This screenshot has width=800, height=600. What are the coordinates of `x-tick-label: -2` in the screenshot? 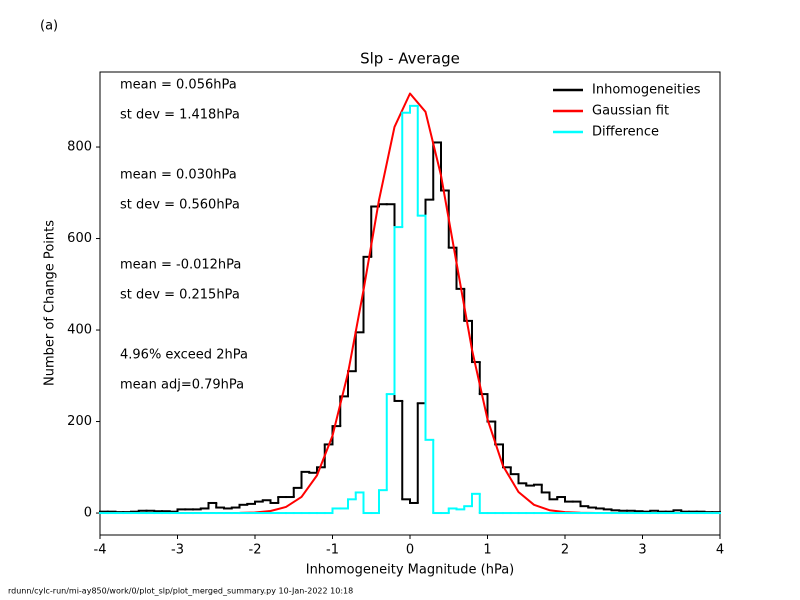 It's located at (255, 550).